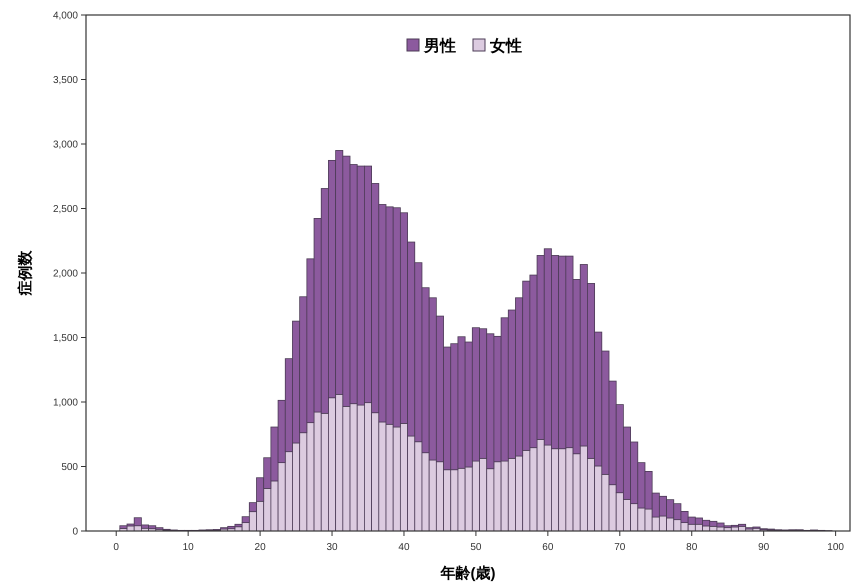  Describe the element at coordinates (65, 80) in the screenshot. I see `y-tick-label: 3,500` at that location.